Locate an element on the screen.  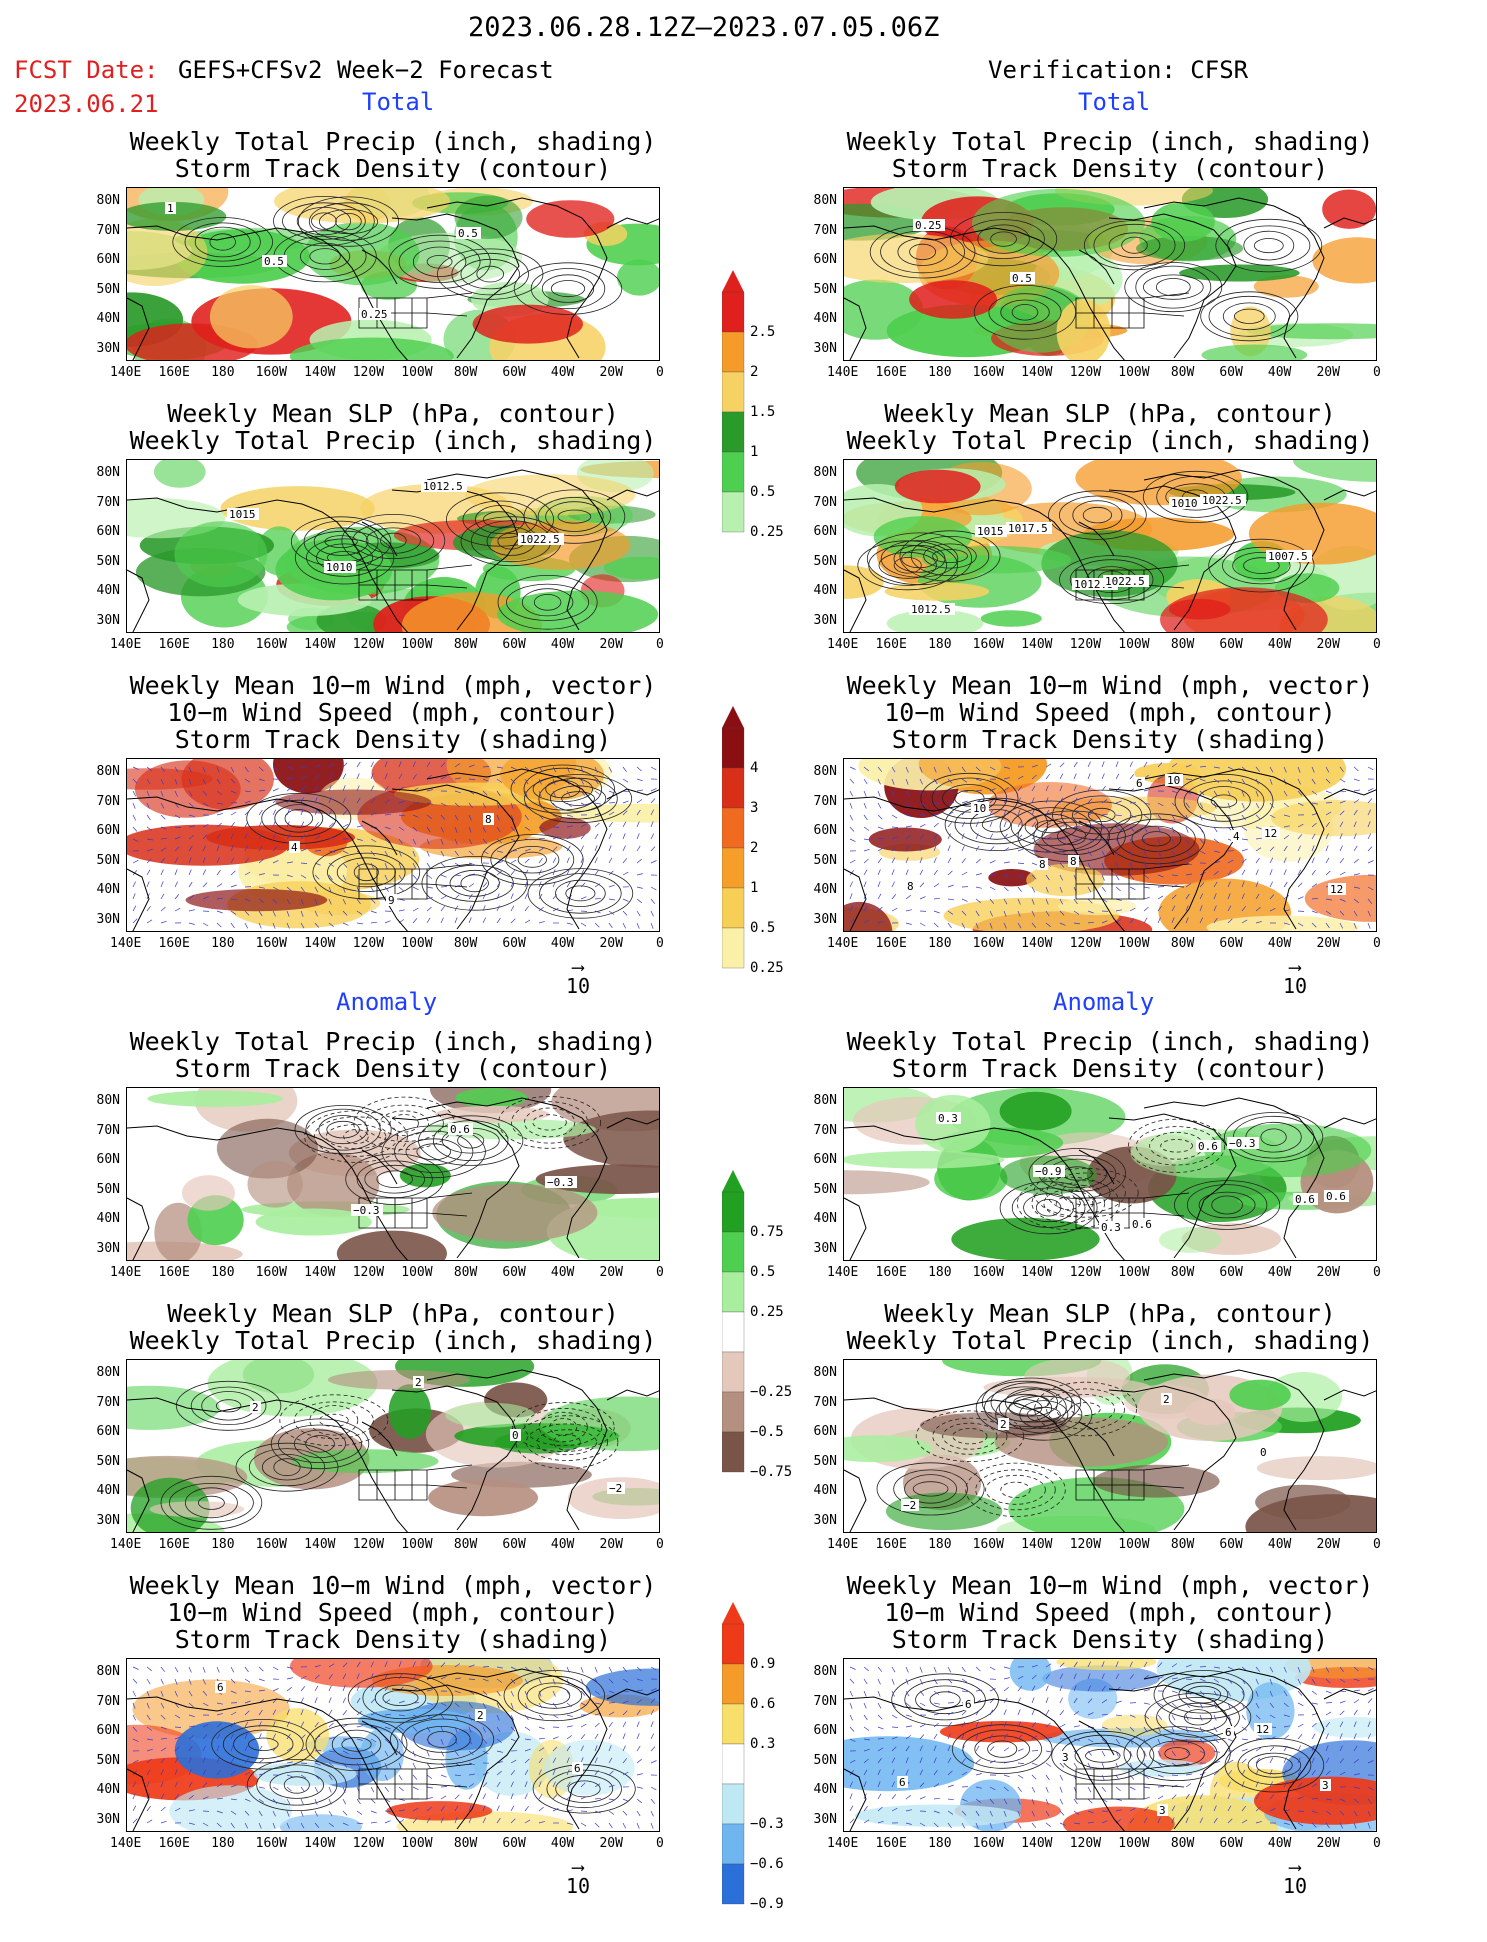
contour-line is located at coordinates (1268, 246).